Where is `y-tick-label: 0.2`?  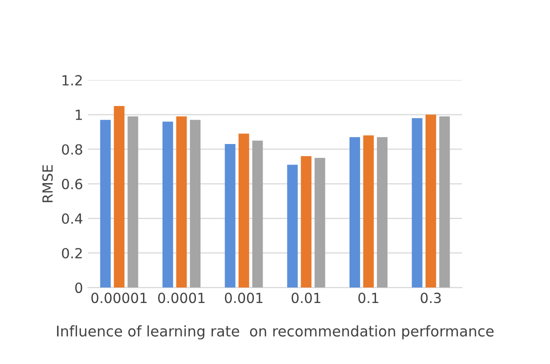 y-tick-label: 0.2 is located at coordinates (72, 253).